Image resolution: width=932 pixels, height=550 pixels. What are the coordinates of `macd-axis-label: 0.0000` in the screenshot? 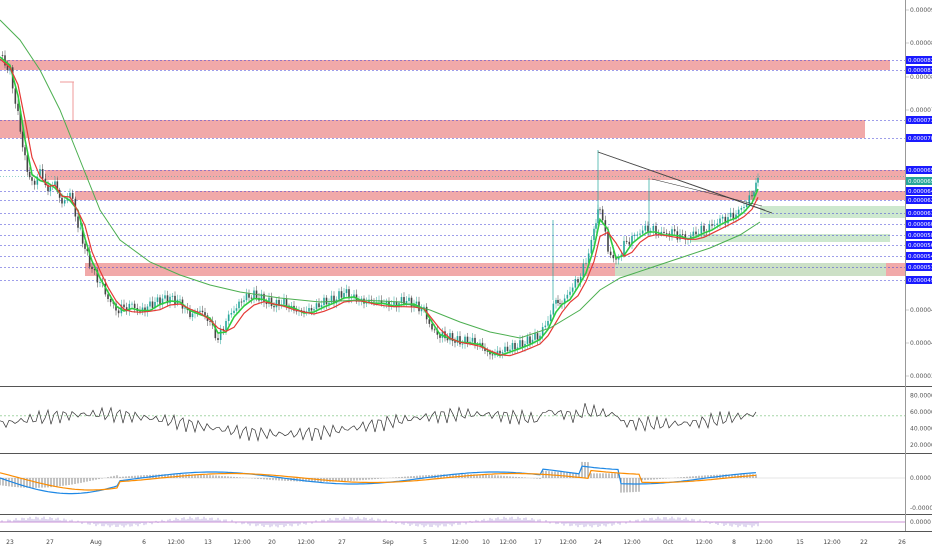 It's located at (920, 478).